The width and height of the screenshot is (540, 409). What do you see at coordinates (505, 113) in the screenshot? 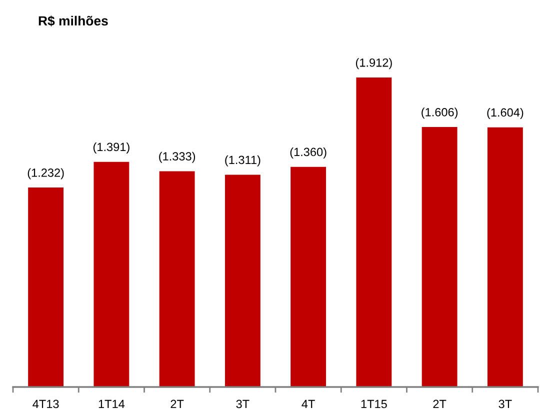
I see `data-label: (1.604)` at bounding box center [505, 113].